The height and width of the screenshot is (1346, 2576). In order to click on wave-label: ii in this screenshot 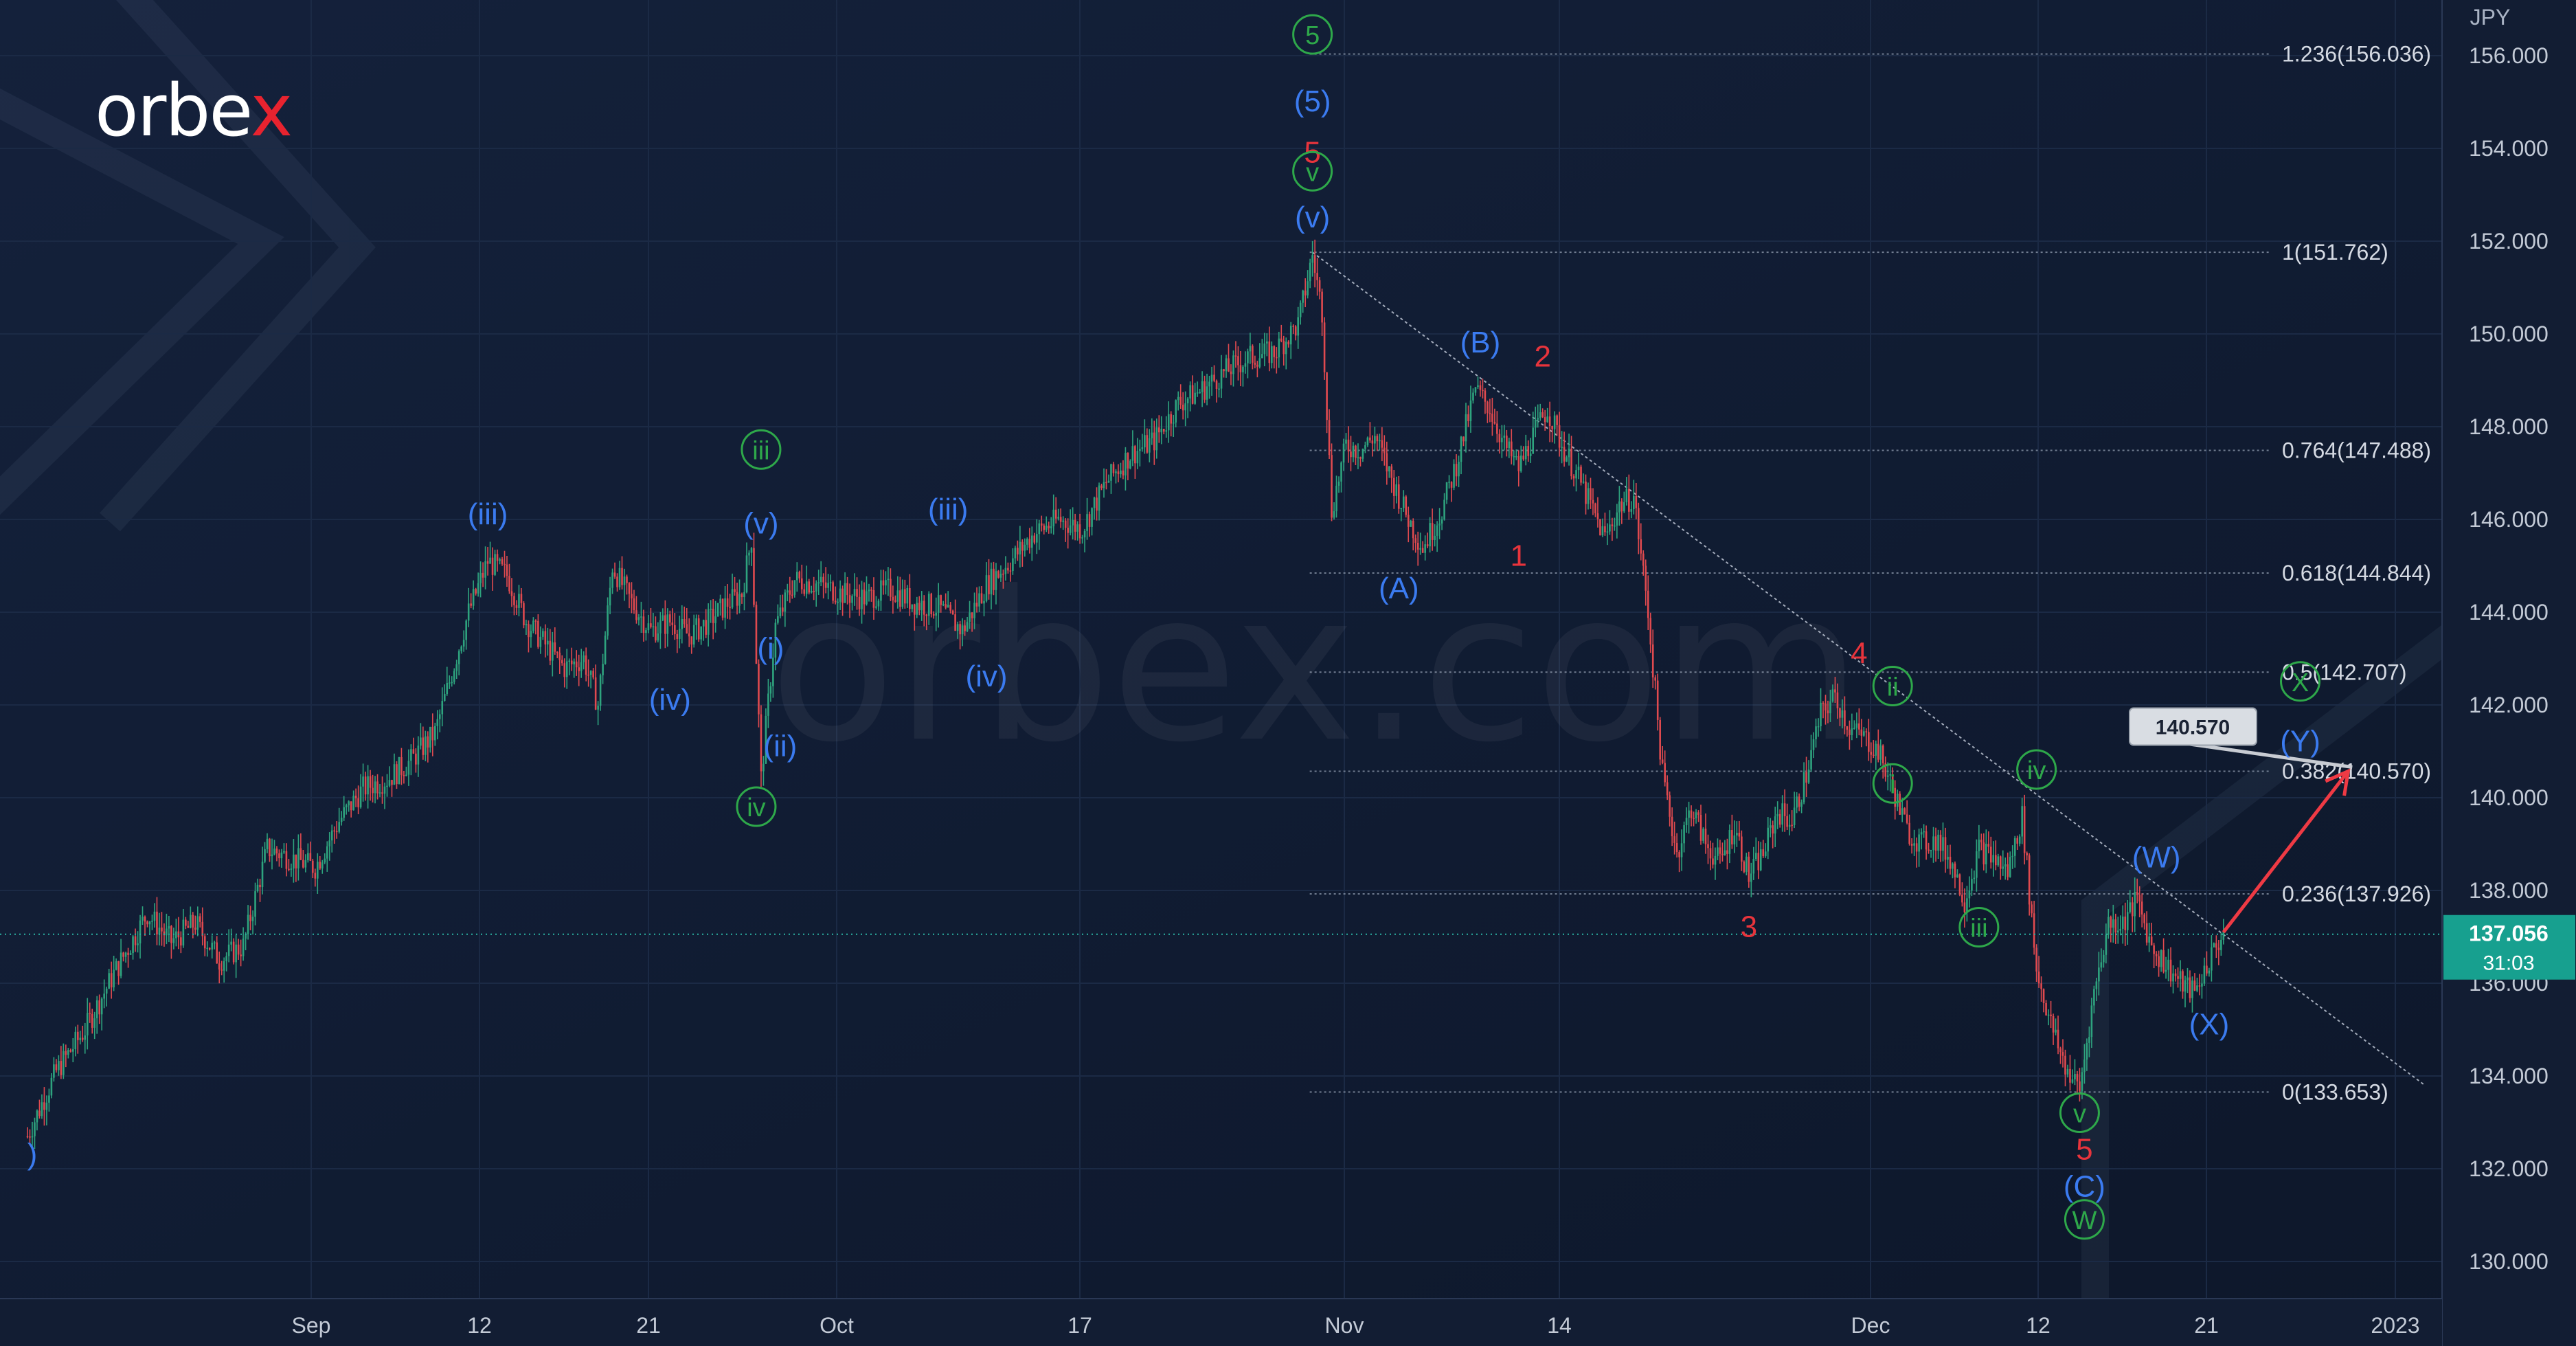, I will do `click(1893, 687)`.